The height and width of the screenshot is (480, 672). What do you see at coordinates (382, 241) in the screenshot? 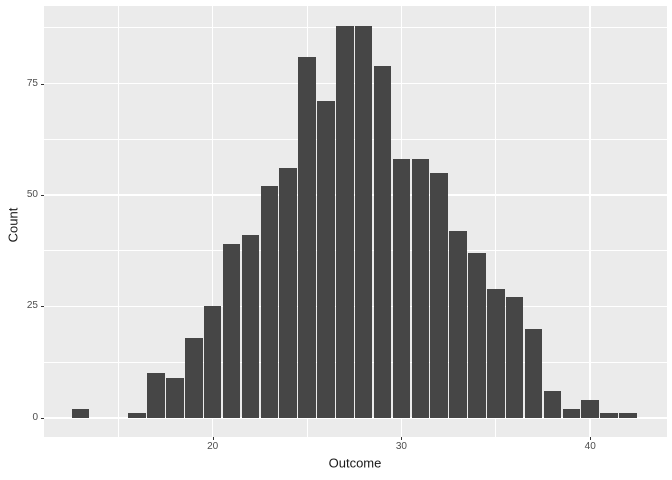
I see `histogram-bar-x29` at bounding box center [382, 241].